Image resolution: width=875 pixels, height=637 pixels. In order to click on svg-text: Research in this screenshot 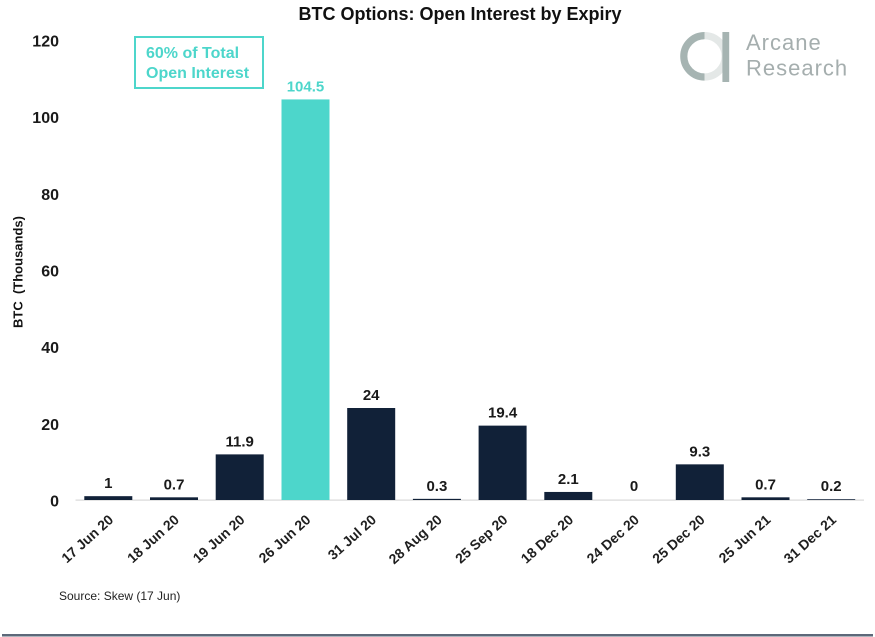, I will do `click(797, 68)`.